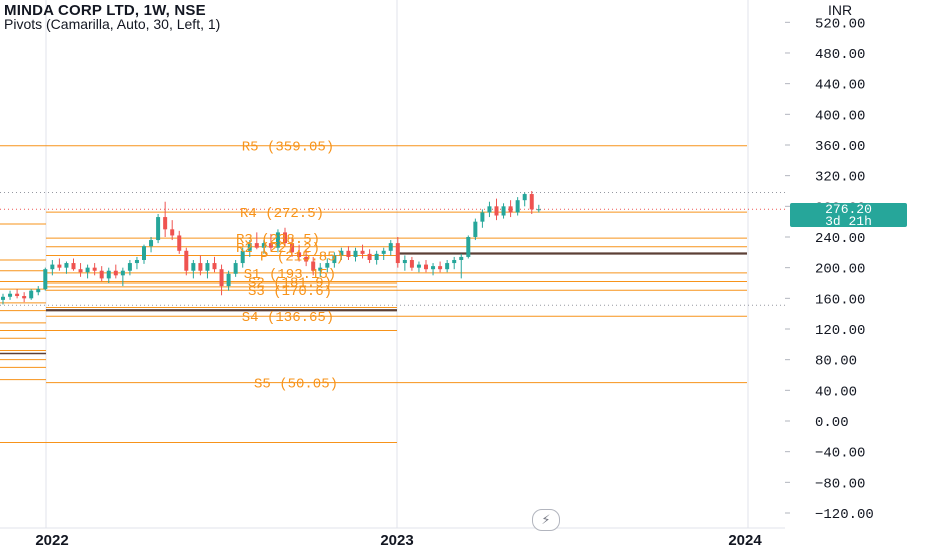 This screenshot has height=550, width=932. What do you see at coordinates (840, 10) in the screenshot?
I see `currency-label: INR` at bounding box center [840, 10].